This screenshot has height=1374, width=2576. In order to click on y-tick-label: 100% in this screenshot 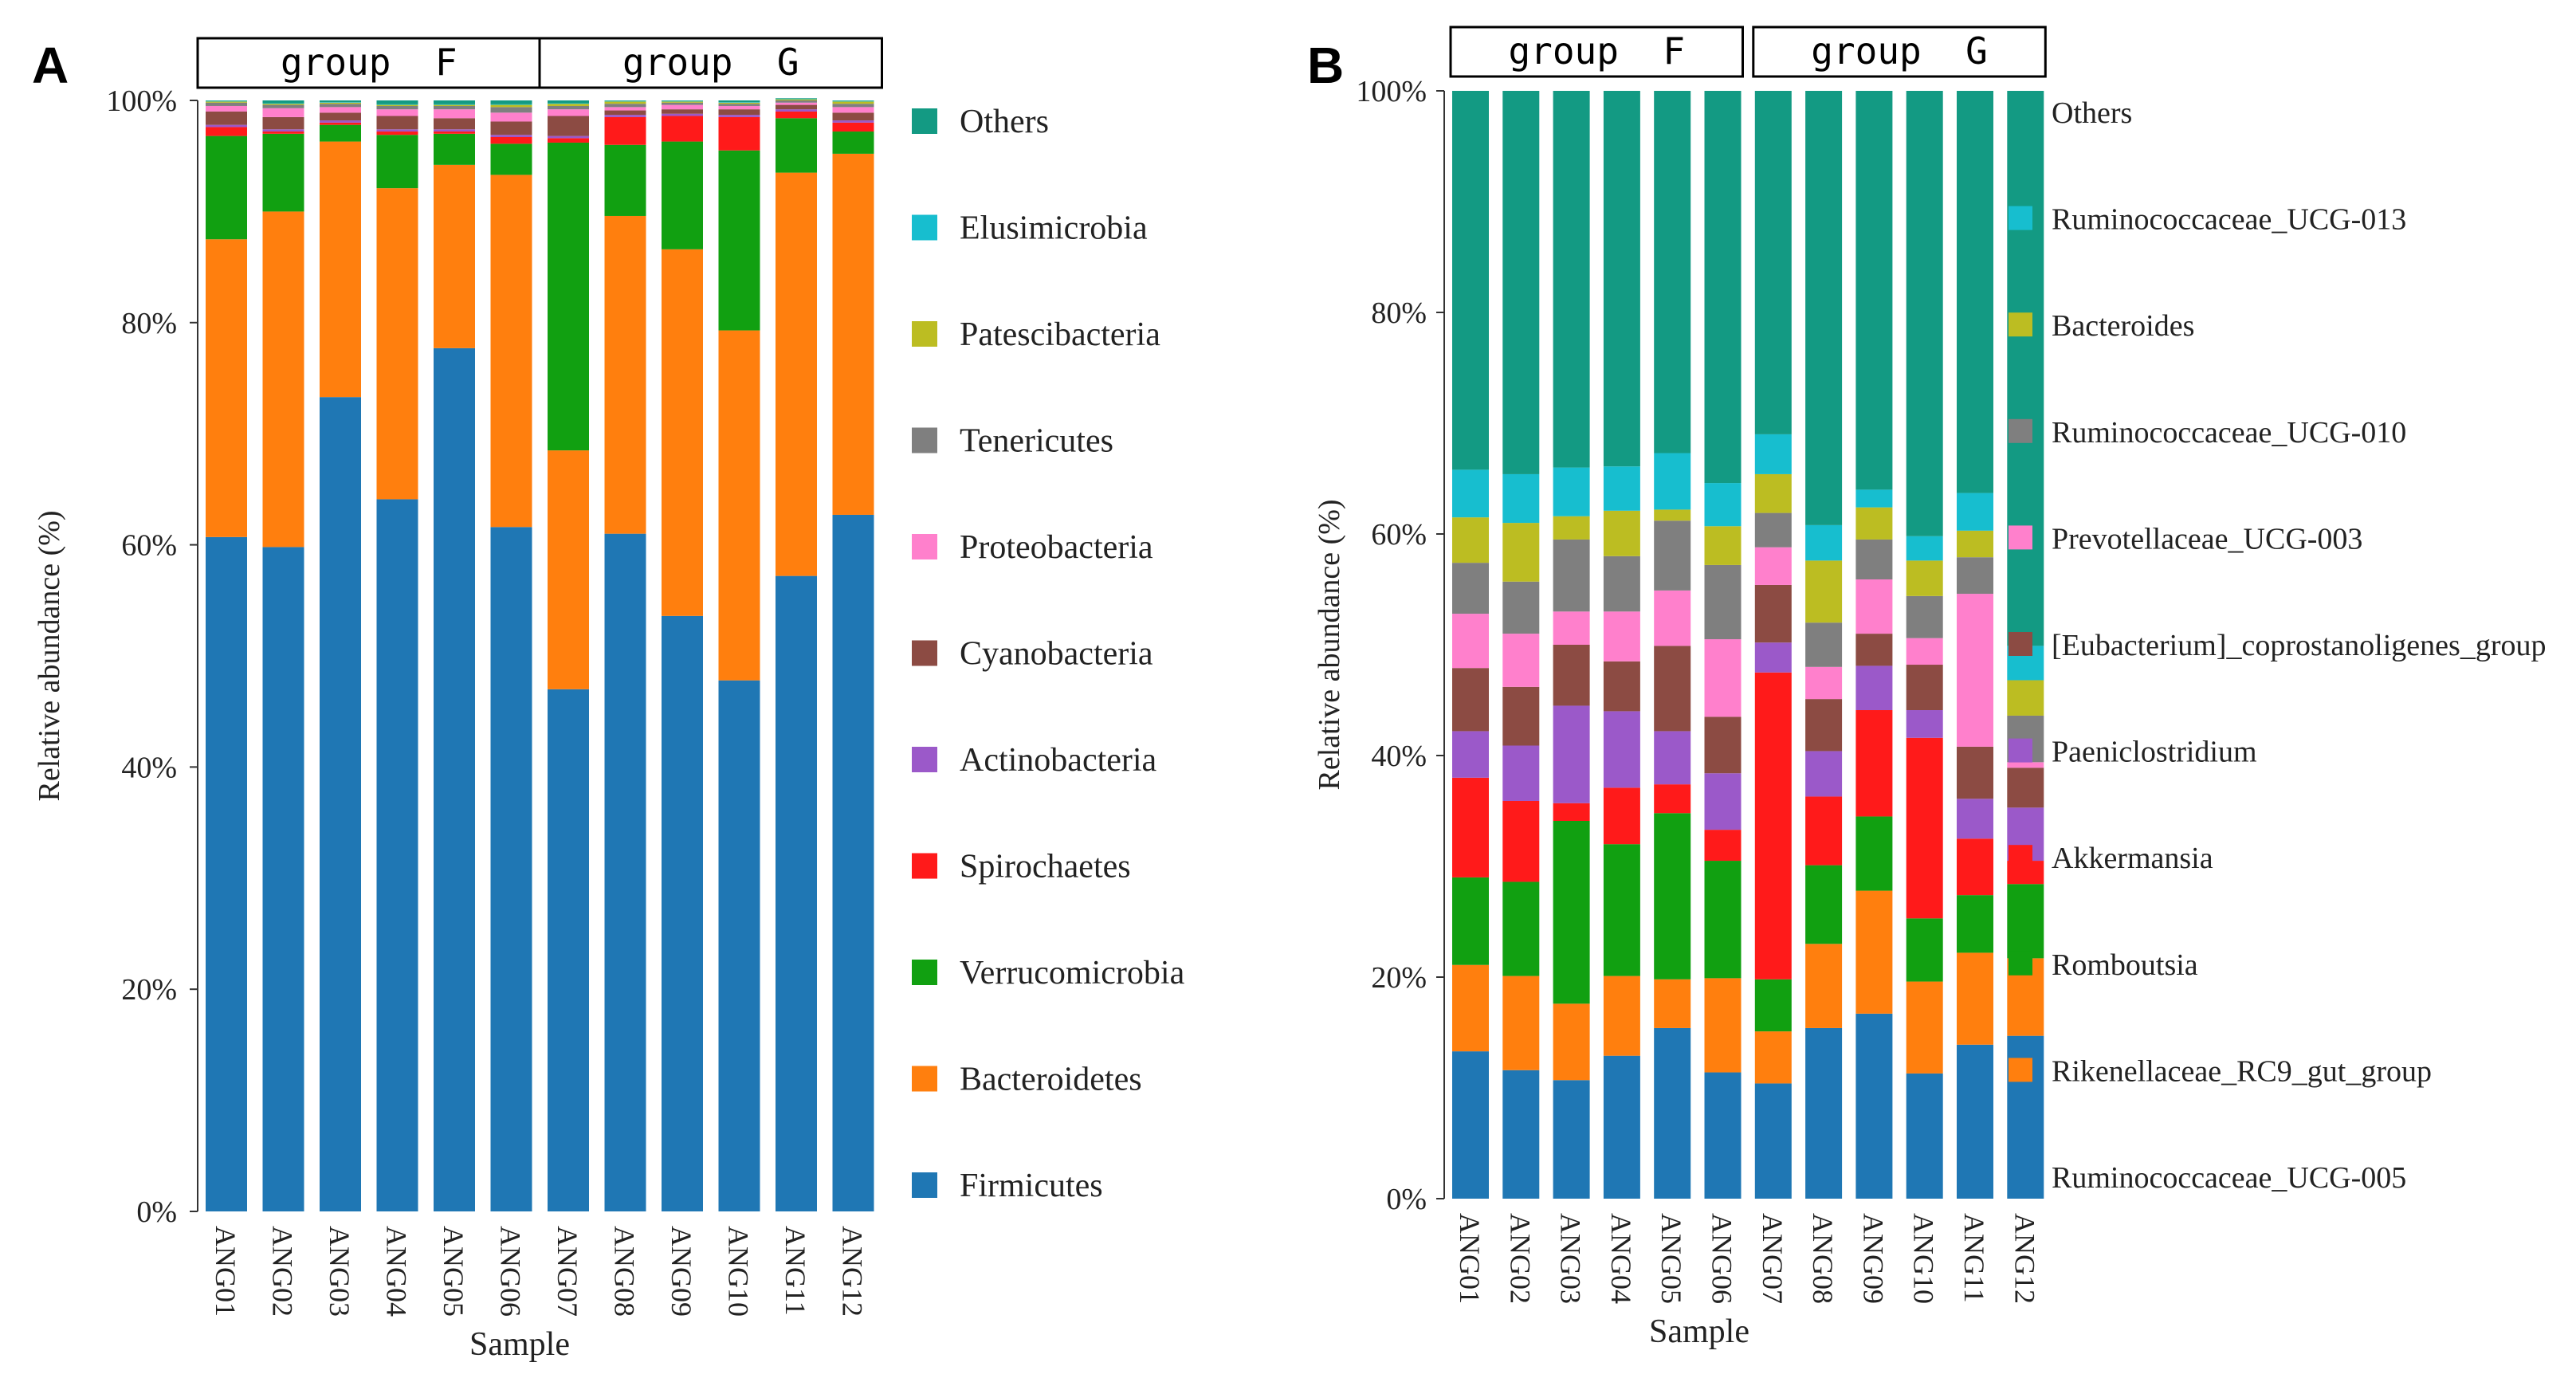, I will do `click(141, 101)`.